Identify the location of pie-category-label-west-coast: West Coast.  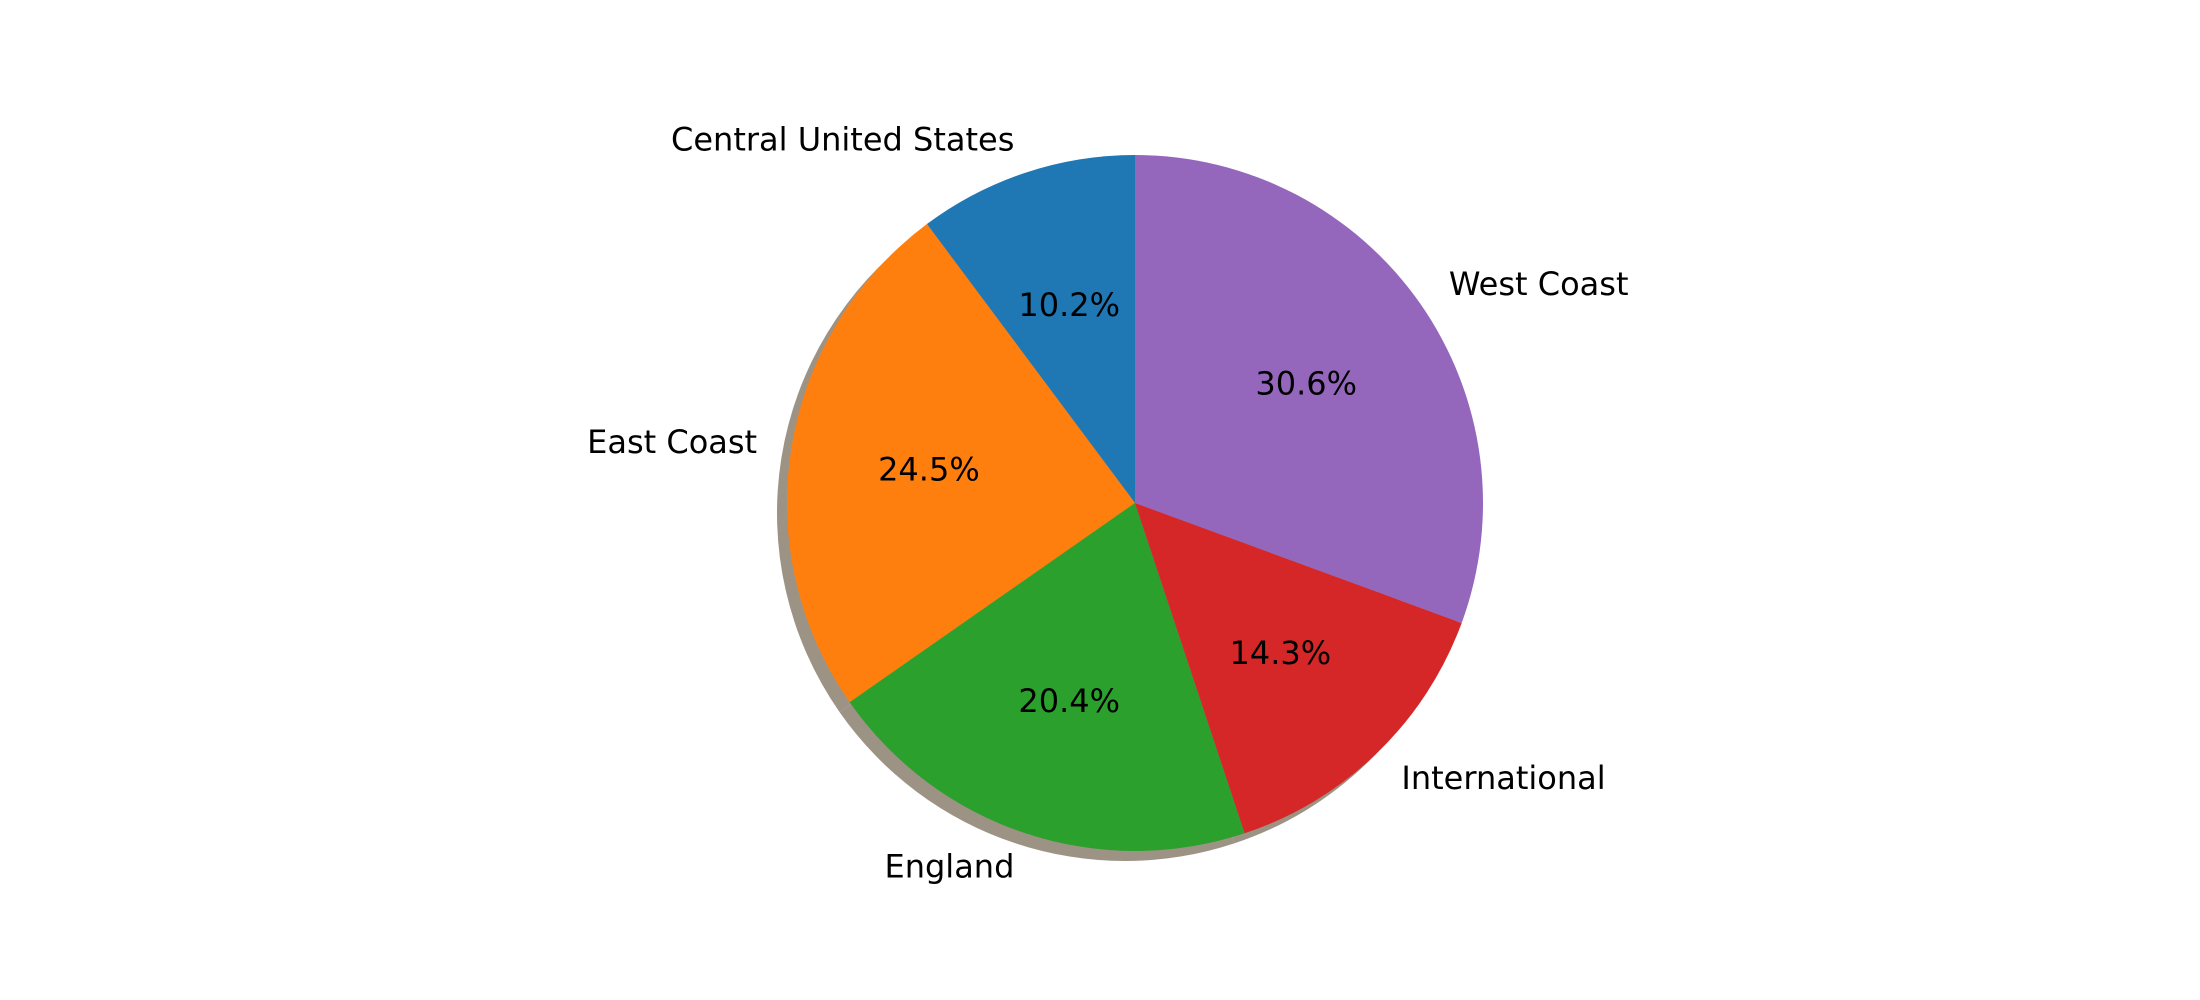
(1539, 284).